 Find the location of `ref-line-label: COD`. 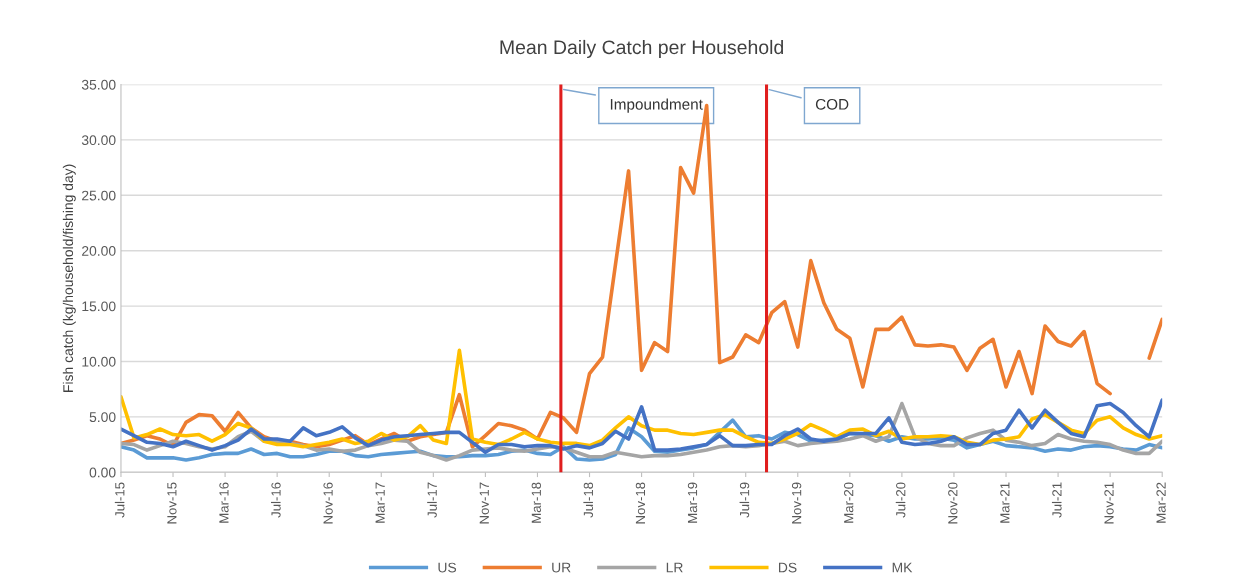

ref-line-label: COD is located at coordinates (832, 104).